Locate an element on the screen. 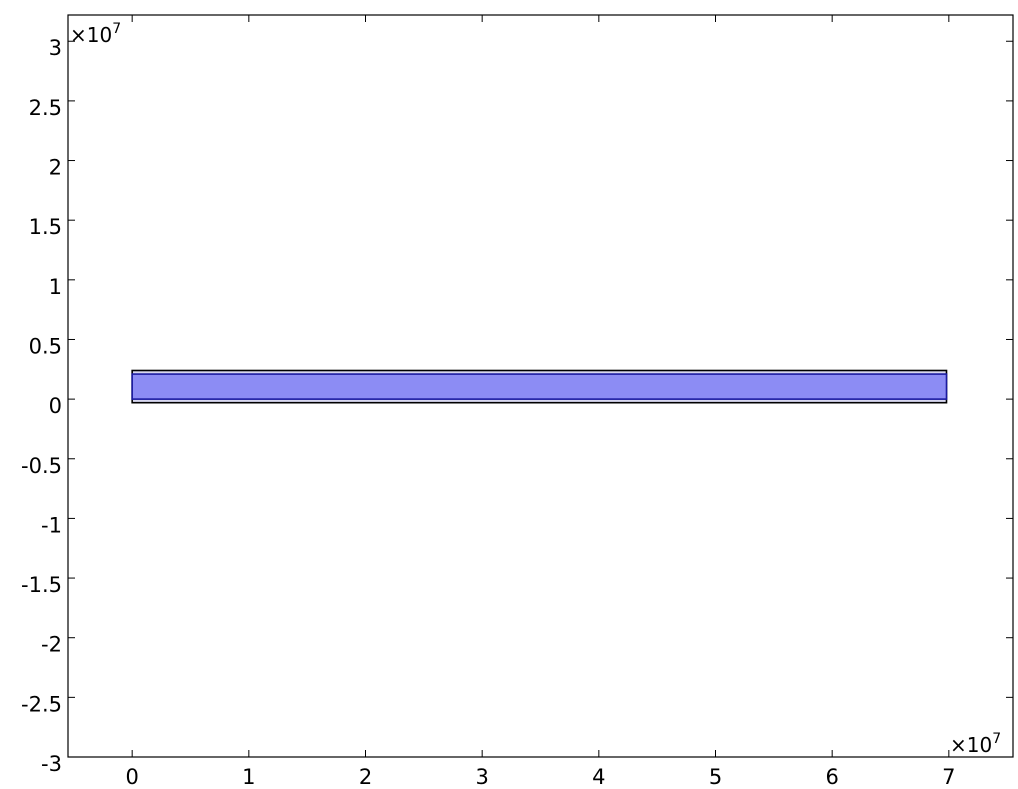  x-tick-label: 1 is located at coordinates (248, 777).